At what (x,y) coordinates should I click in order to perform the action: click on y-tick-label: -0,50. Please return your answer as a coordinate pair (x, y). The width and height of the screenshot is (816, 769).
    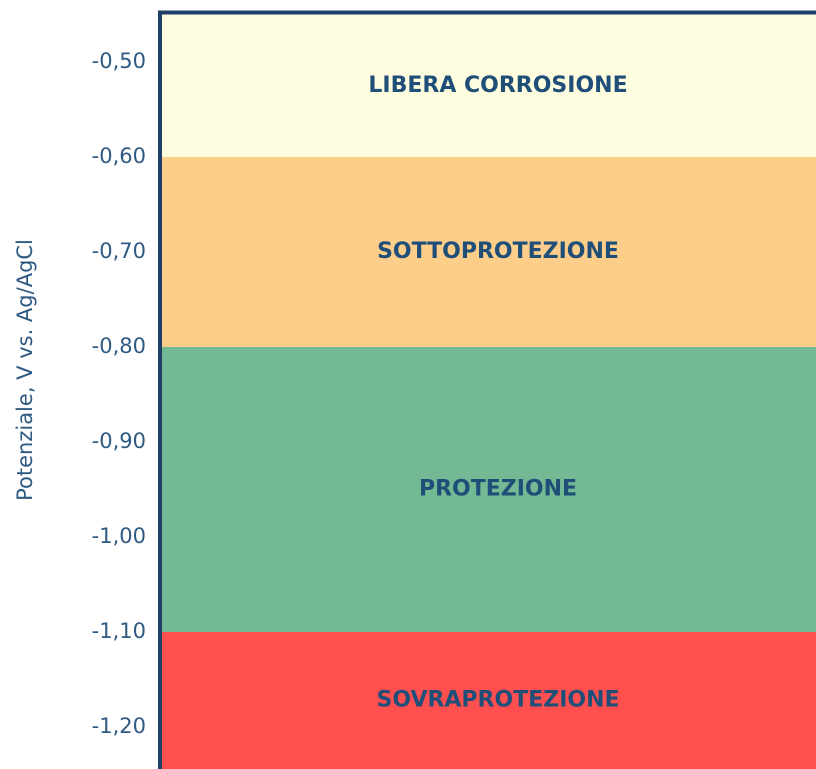
    Looking at the image, I should click on (119, 61).